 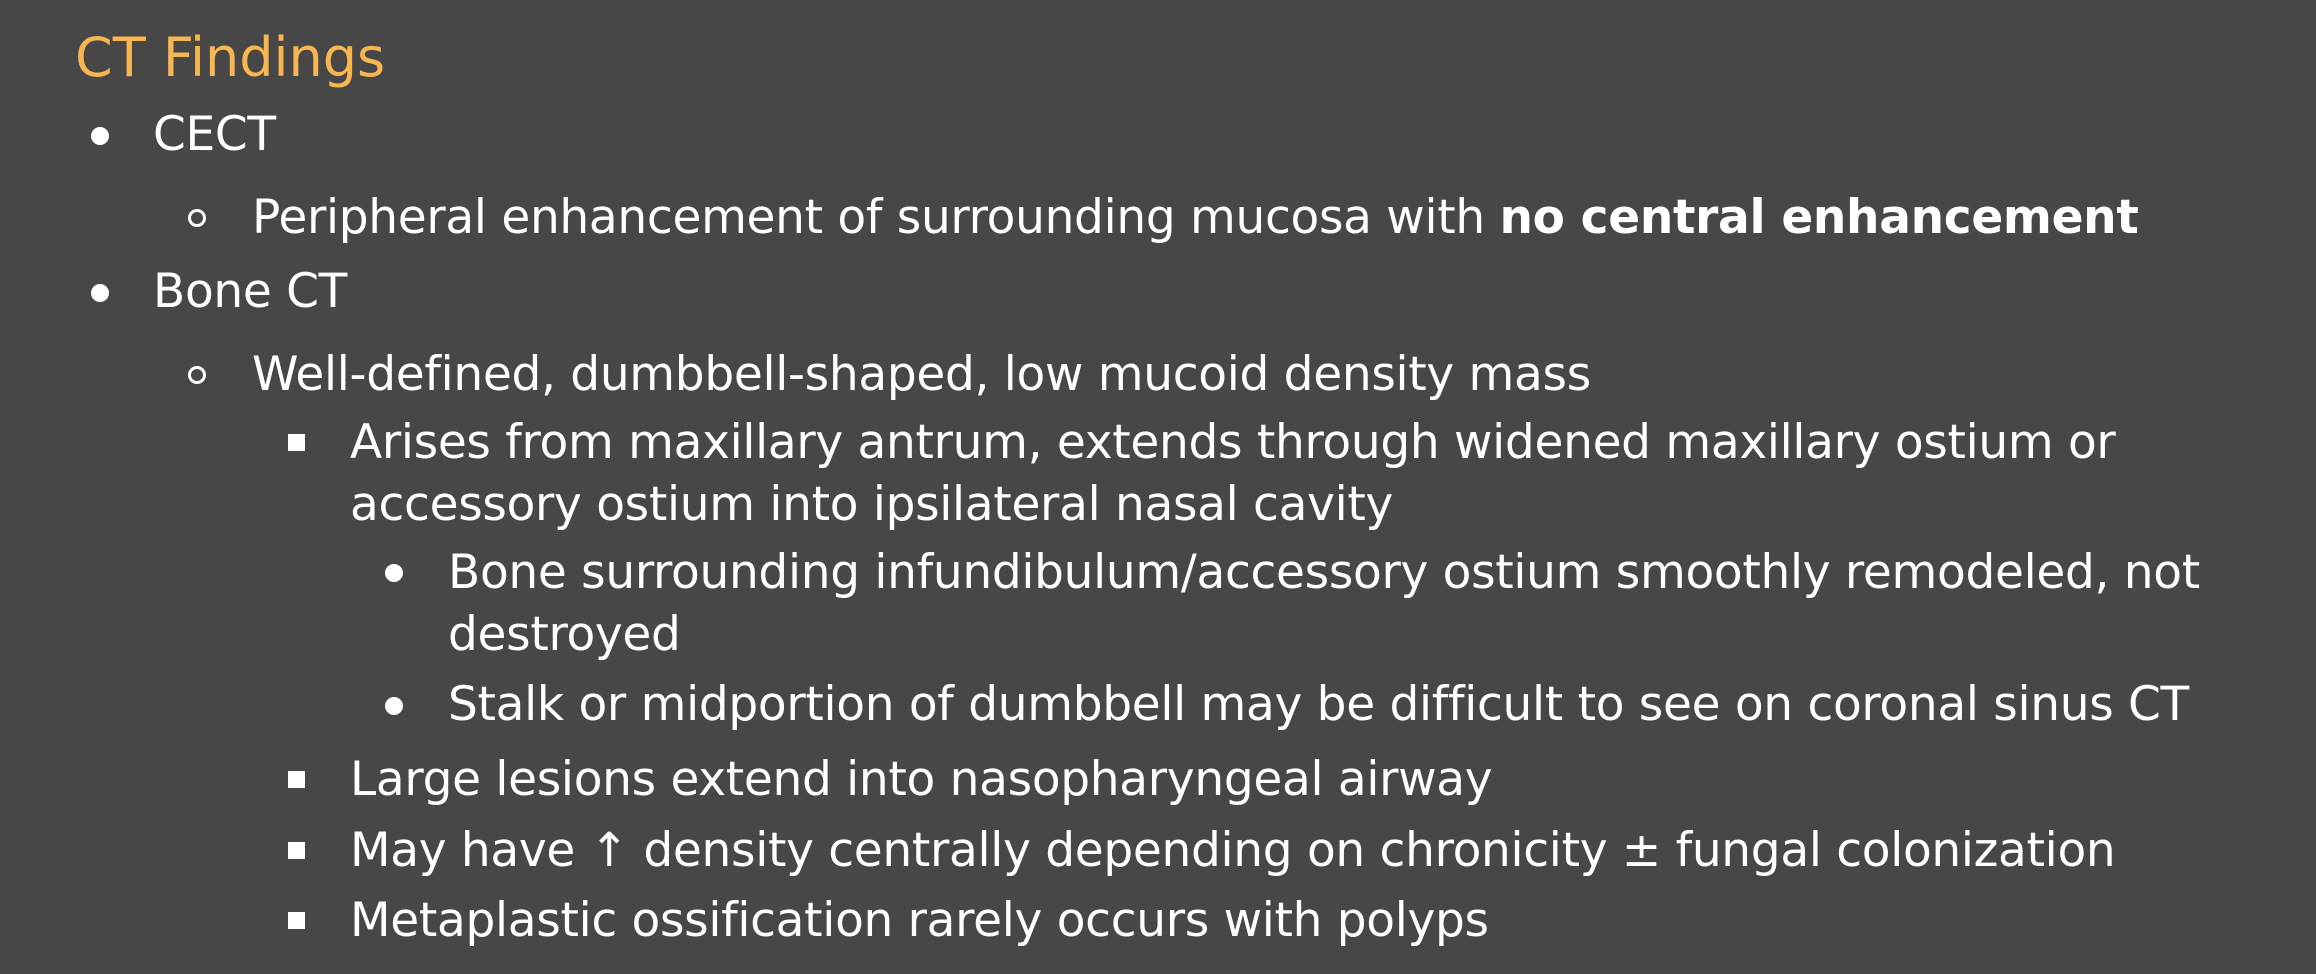 What do you see at coordinates (564, 634) in the screenshot?
I see `list-item-level4-continuation: destroyed` at bounding box center [564, 634].